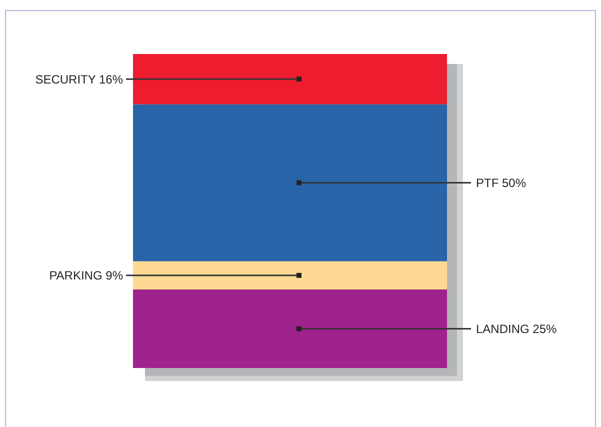  What do you see at coordinates (501, 183) in the screenshot?
I see `data-label: PTF 50%` at bounding box center [501, 183].